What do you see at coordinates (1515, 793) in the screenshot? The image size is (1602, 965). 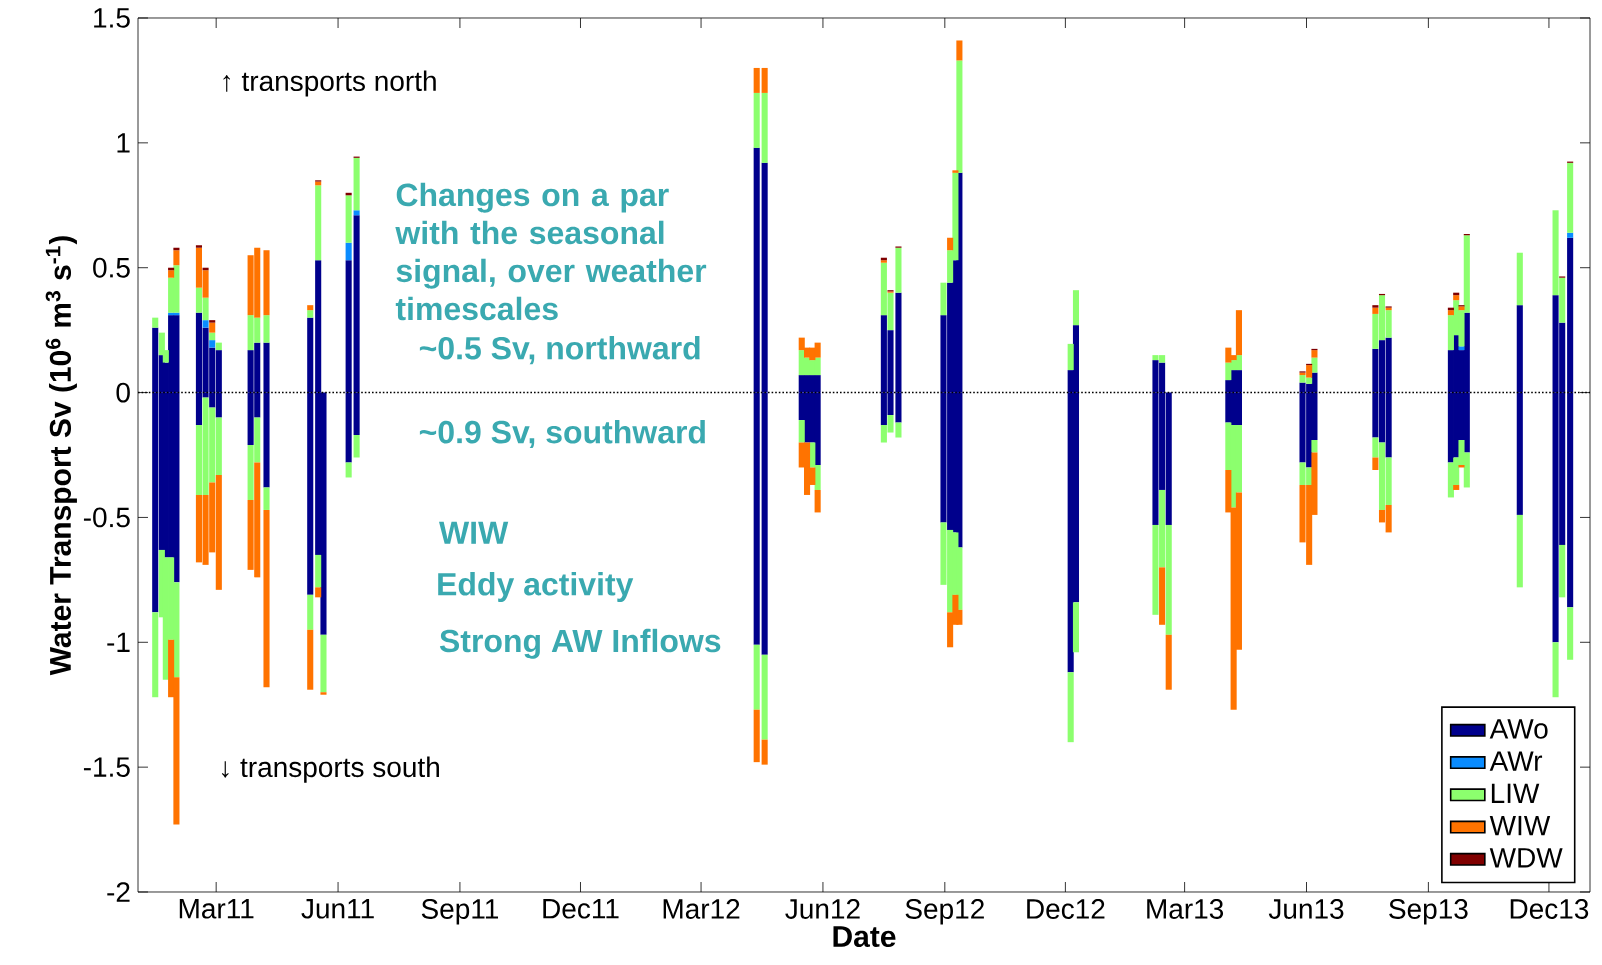 I see `legend-label: LIW` at bounding box center [1515, 793].